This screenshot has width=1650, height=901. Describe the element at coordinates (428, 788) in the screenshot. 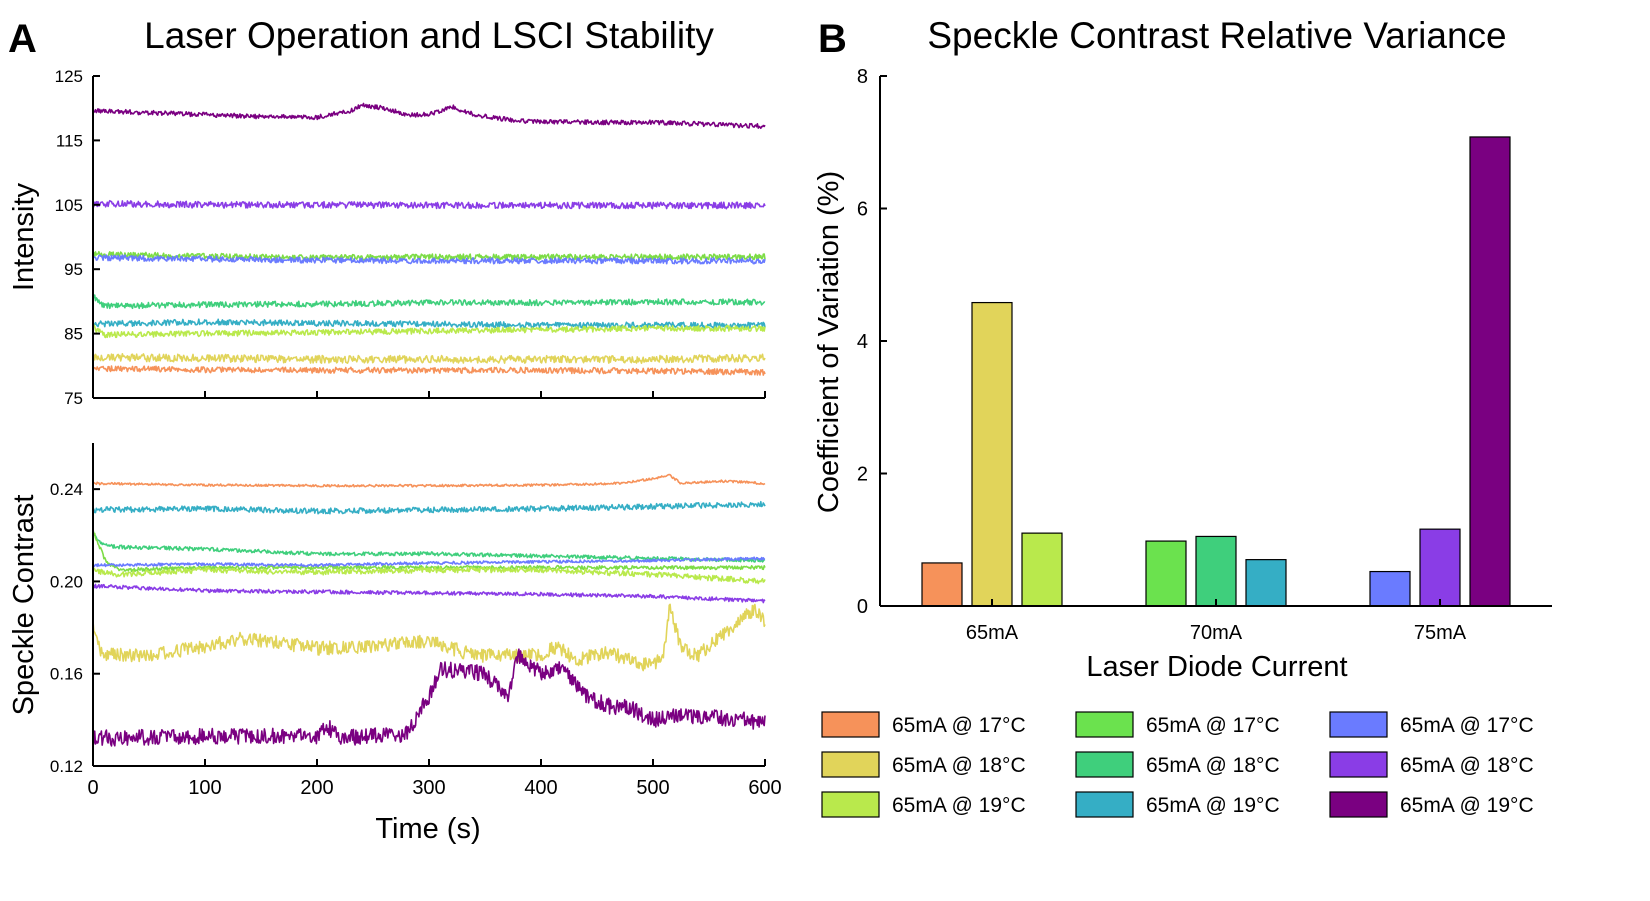

I see `speckle-xtick-label: 300` at that location.